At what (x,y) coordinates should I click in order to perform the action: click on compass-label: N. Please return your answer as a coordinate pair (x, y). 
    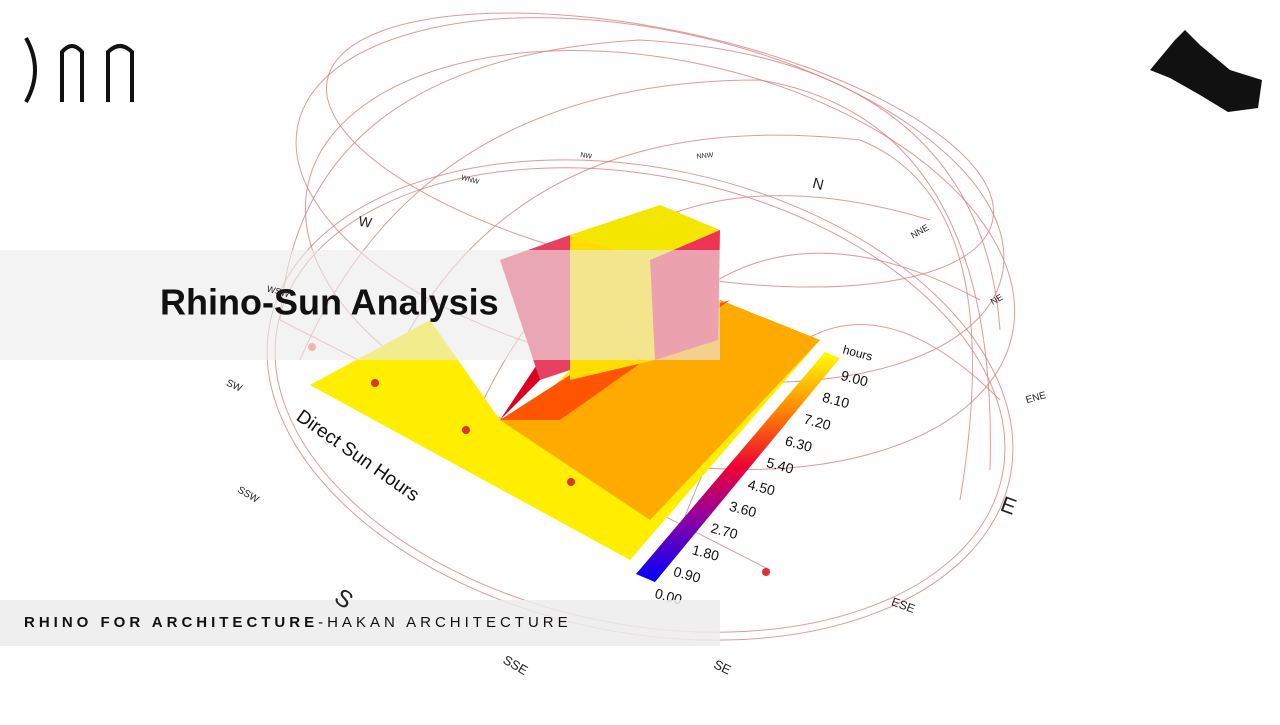
    Looking at the image, I should click on (818, 184).